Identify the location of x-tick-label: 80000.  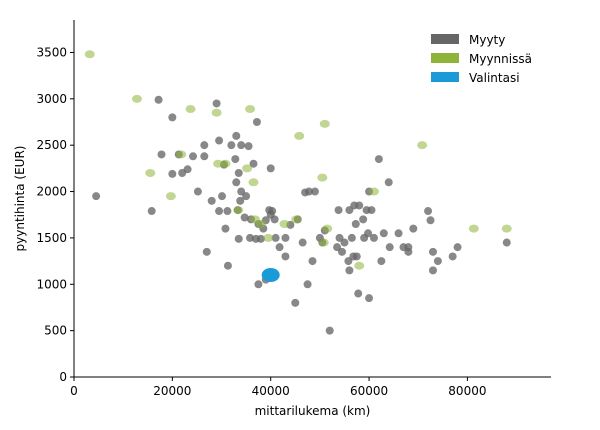
(467, 391).